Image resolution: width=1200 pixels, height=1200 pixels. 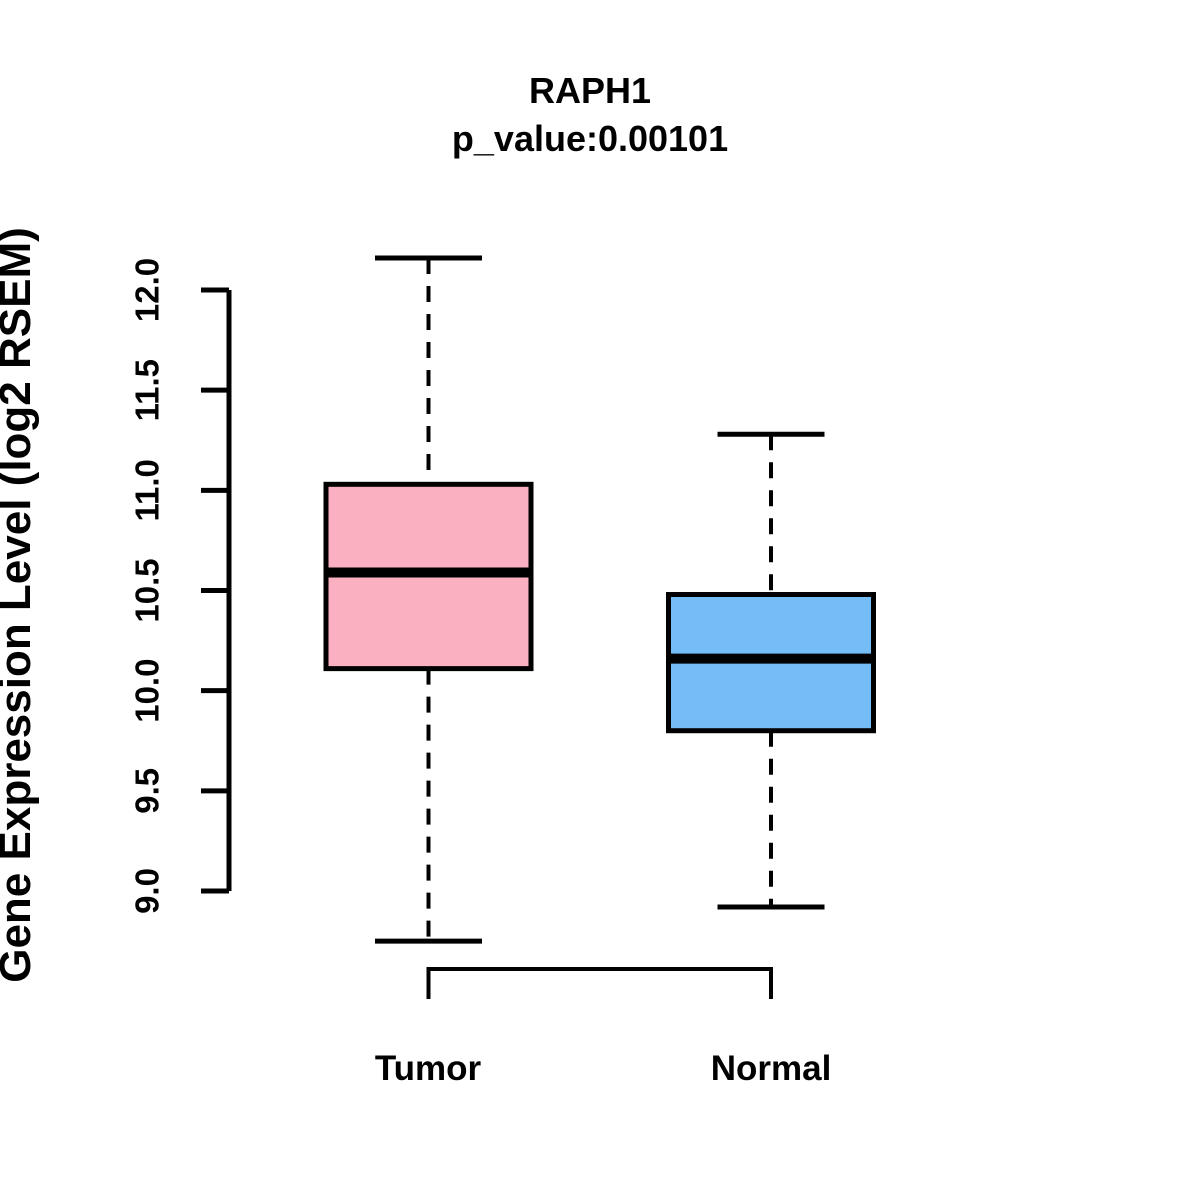 I want to click on y-axis-tick-label: 11.0, so click(x=147, y=490).